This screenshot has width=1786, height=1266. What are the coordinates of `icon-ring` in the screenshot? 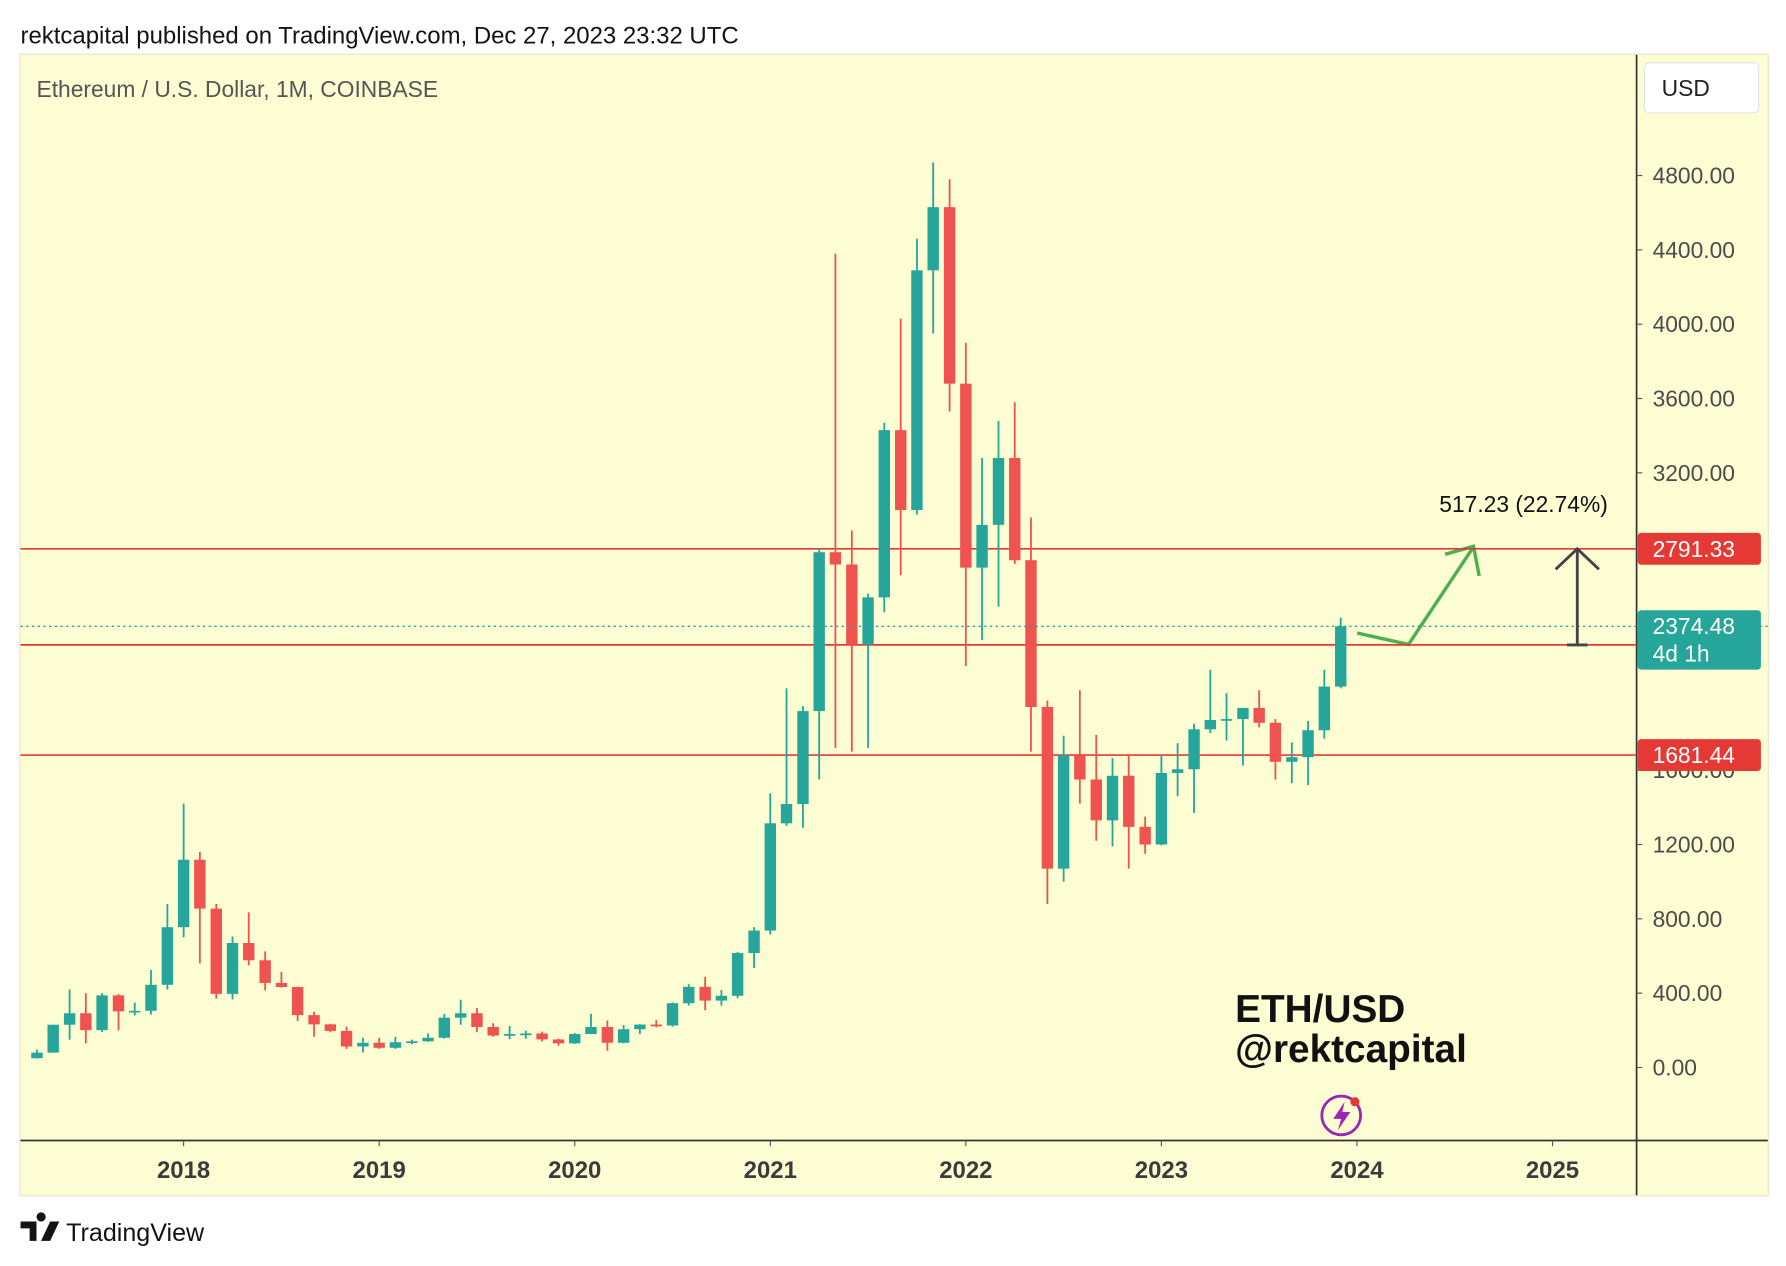 It's located at (1341, 1115).